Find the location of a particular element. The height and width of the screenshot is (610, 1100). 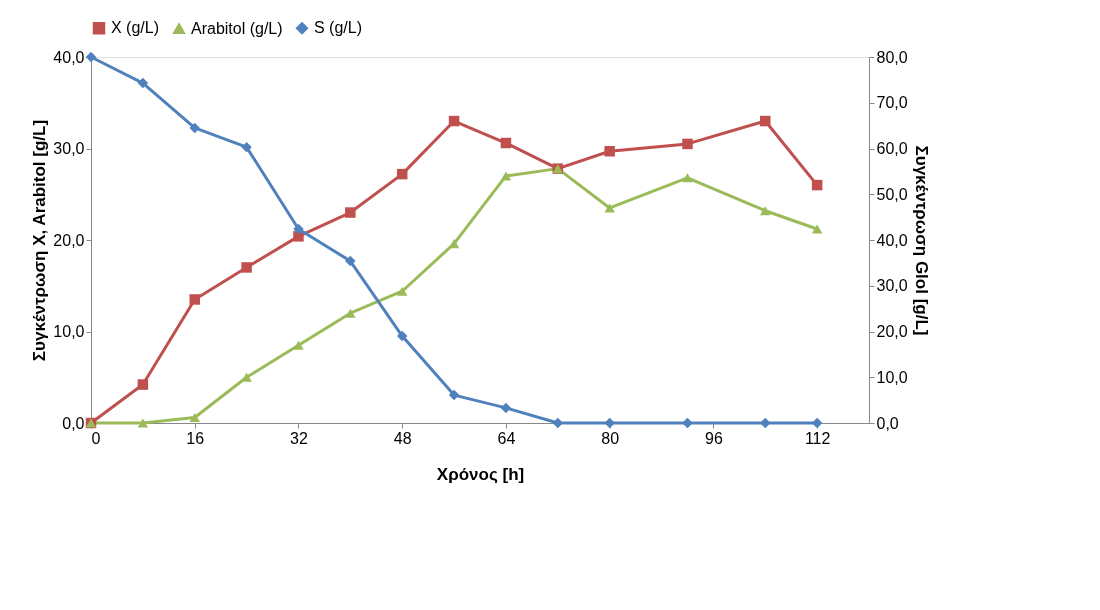

legend-label: S (g/L) is located at coordinates (338, 28).